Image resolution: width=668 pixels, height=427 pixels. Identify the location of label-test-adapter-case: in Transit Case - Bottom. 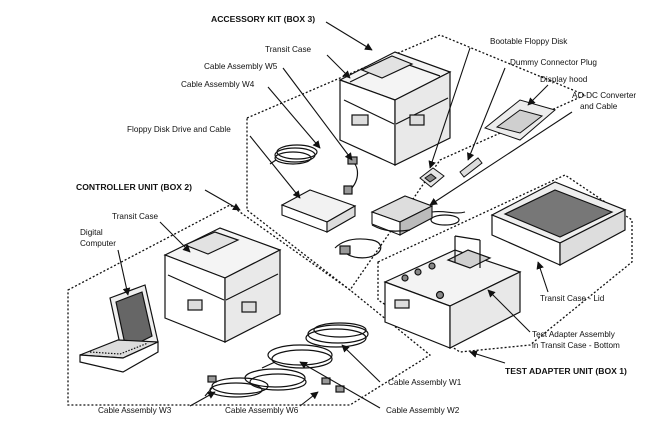
(576, 345).